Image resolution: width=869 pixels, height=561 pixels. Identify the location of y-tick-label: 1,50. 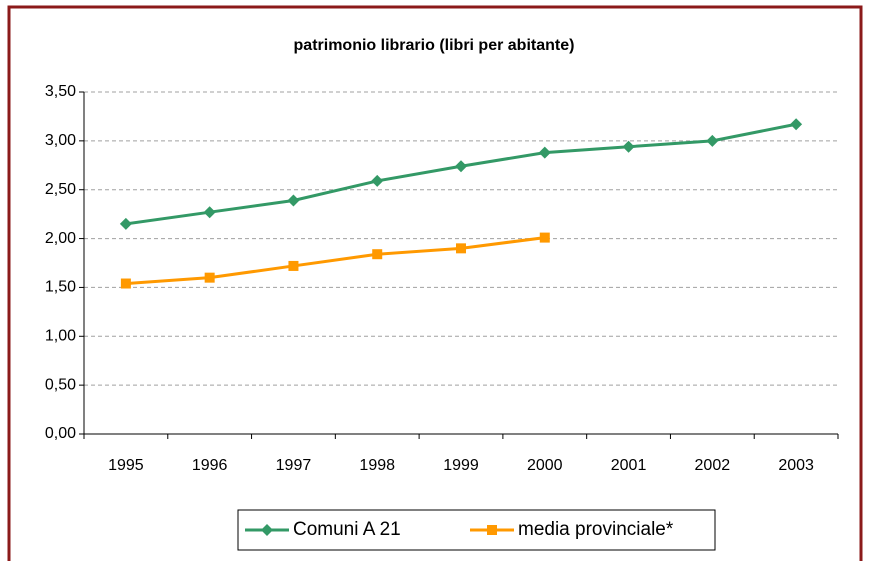
(60, 287).